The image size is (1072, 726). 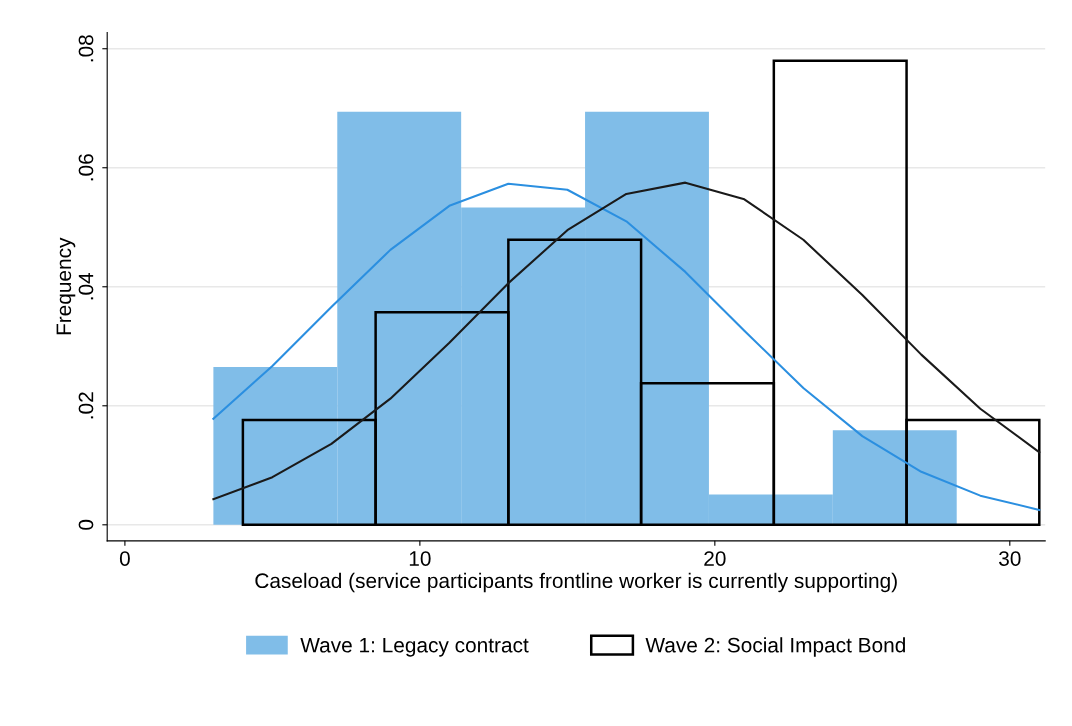 I want to click on x-tick-label: 10, so click(x=420, y=558).